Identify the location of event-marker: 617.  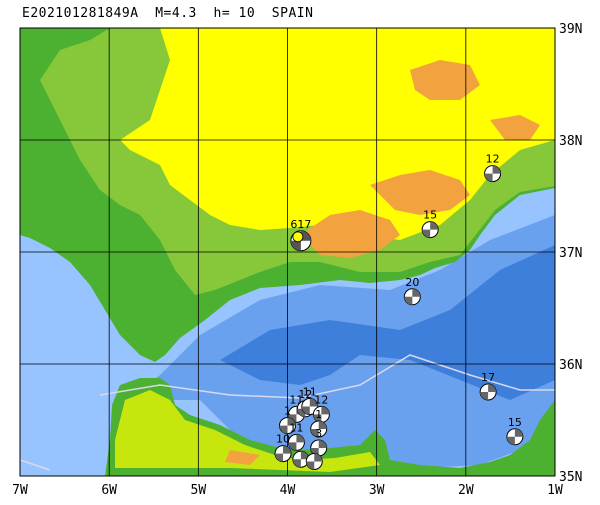
(301, 235).